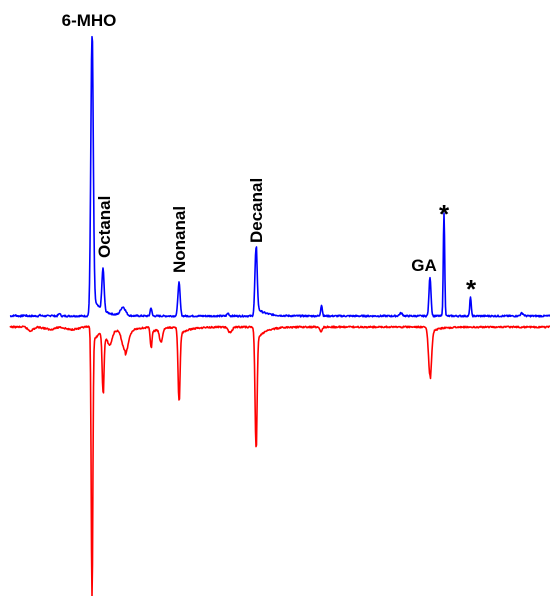 Image resolution: width=550 pixels, height=596 pixels. Describe the element at coordinates (471, 289) in the screenshot. I see `annotation-asterisk-2: *` at that location.